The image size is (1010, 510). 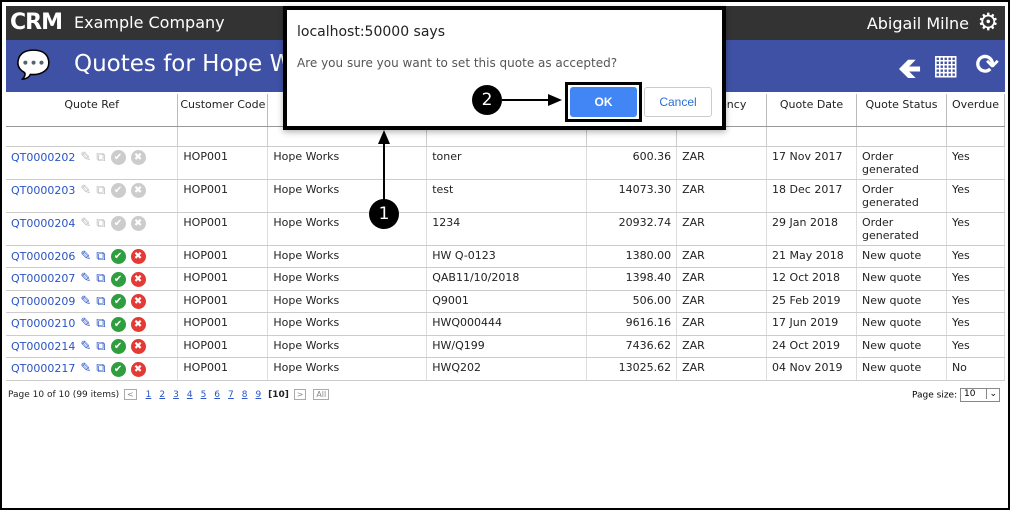 What do you see at coordinates (632, 229) in the screenshot?
I see `amount: 20932.74` at bounding box center [632, 229].